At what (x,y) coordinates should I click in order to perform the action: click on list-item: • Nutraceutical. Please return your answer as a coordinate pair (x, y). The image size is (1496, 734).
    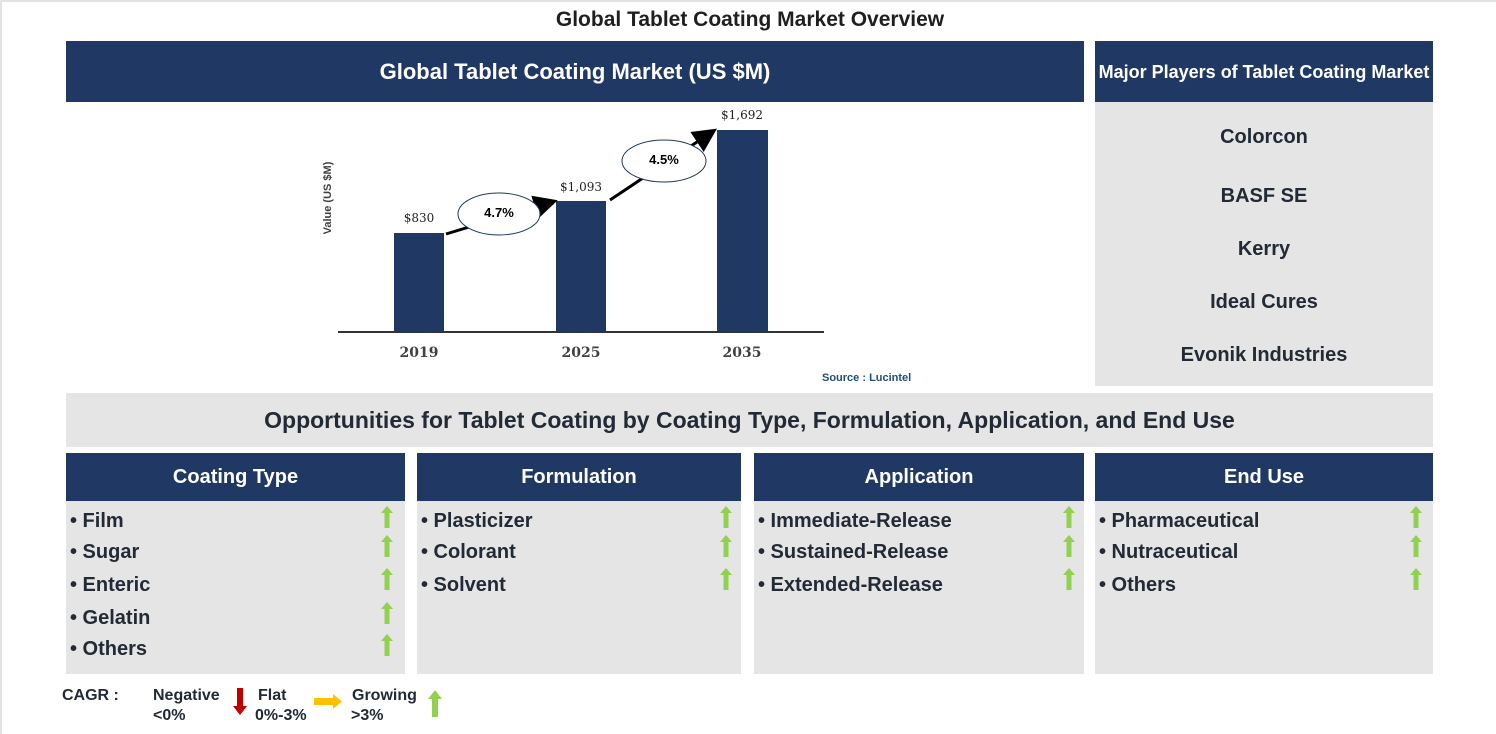
    Looking at the image, I should click on (1169, 552).